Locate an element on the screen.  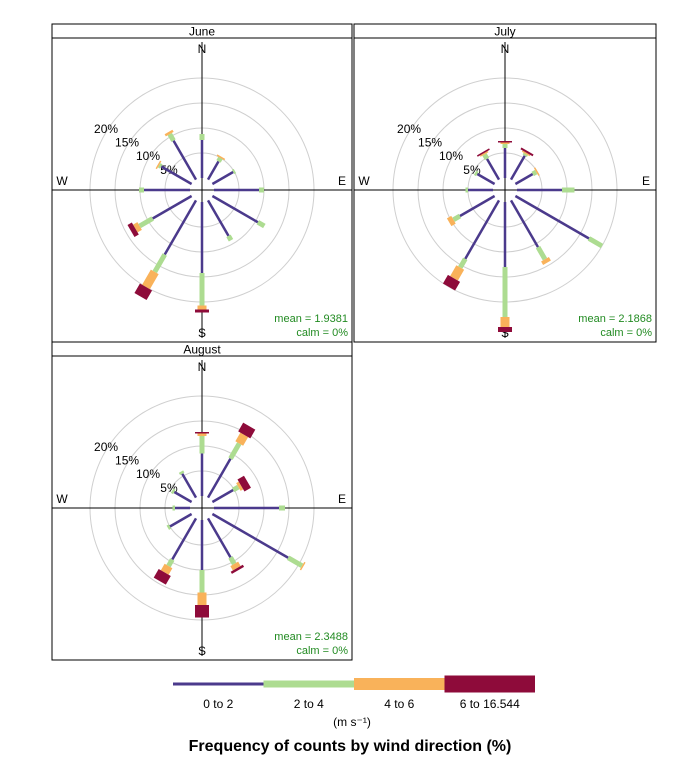
panel-august-compass-s: S is located at coordinates (202, 651).